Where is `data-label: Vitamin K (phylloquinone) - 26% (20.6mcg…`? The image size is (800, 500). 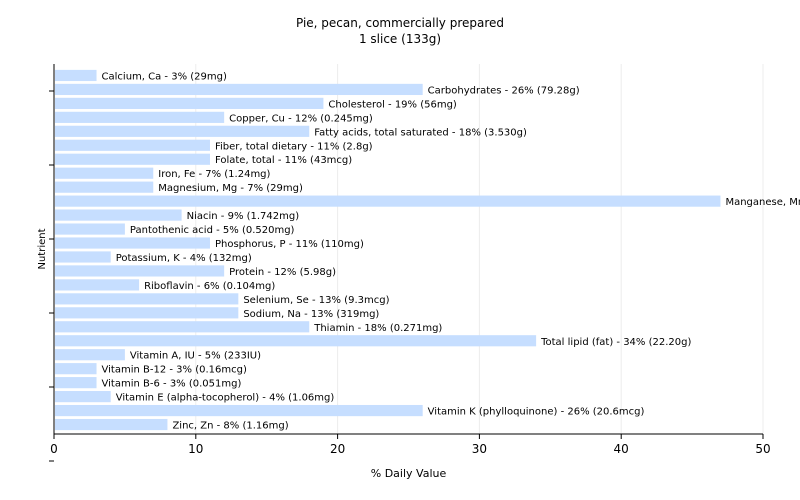
data-label: Vitamin K (phylloquinone) - 26% (20.6mcg… is located at coordinates (536, 412).